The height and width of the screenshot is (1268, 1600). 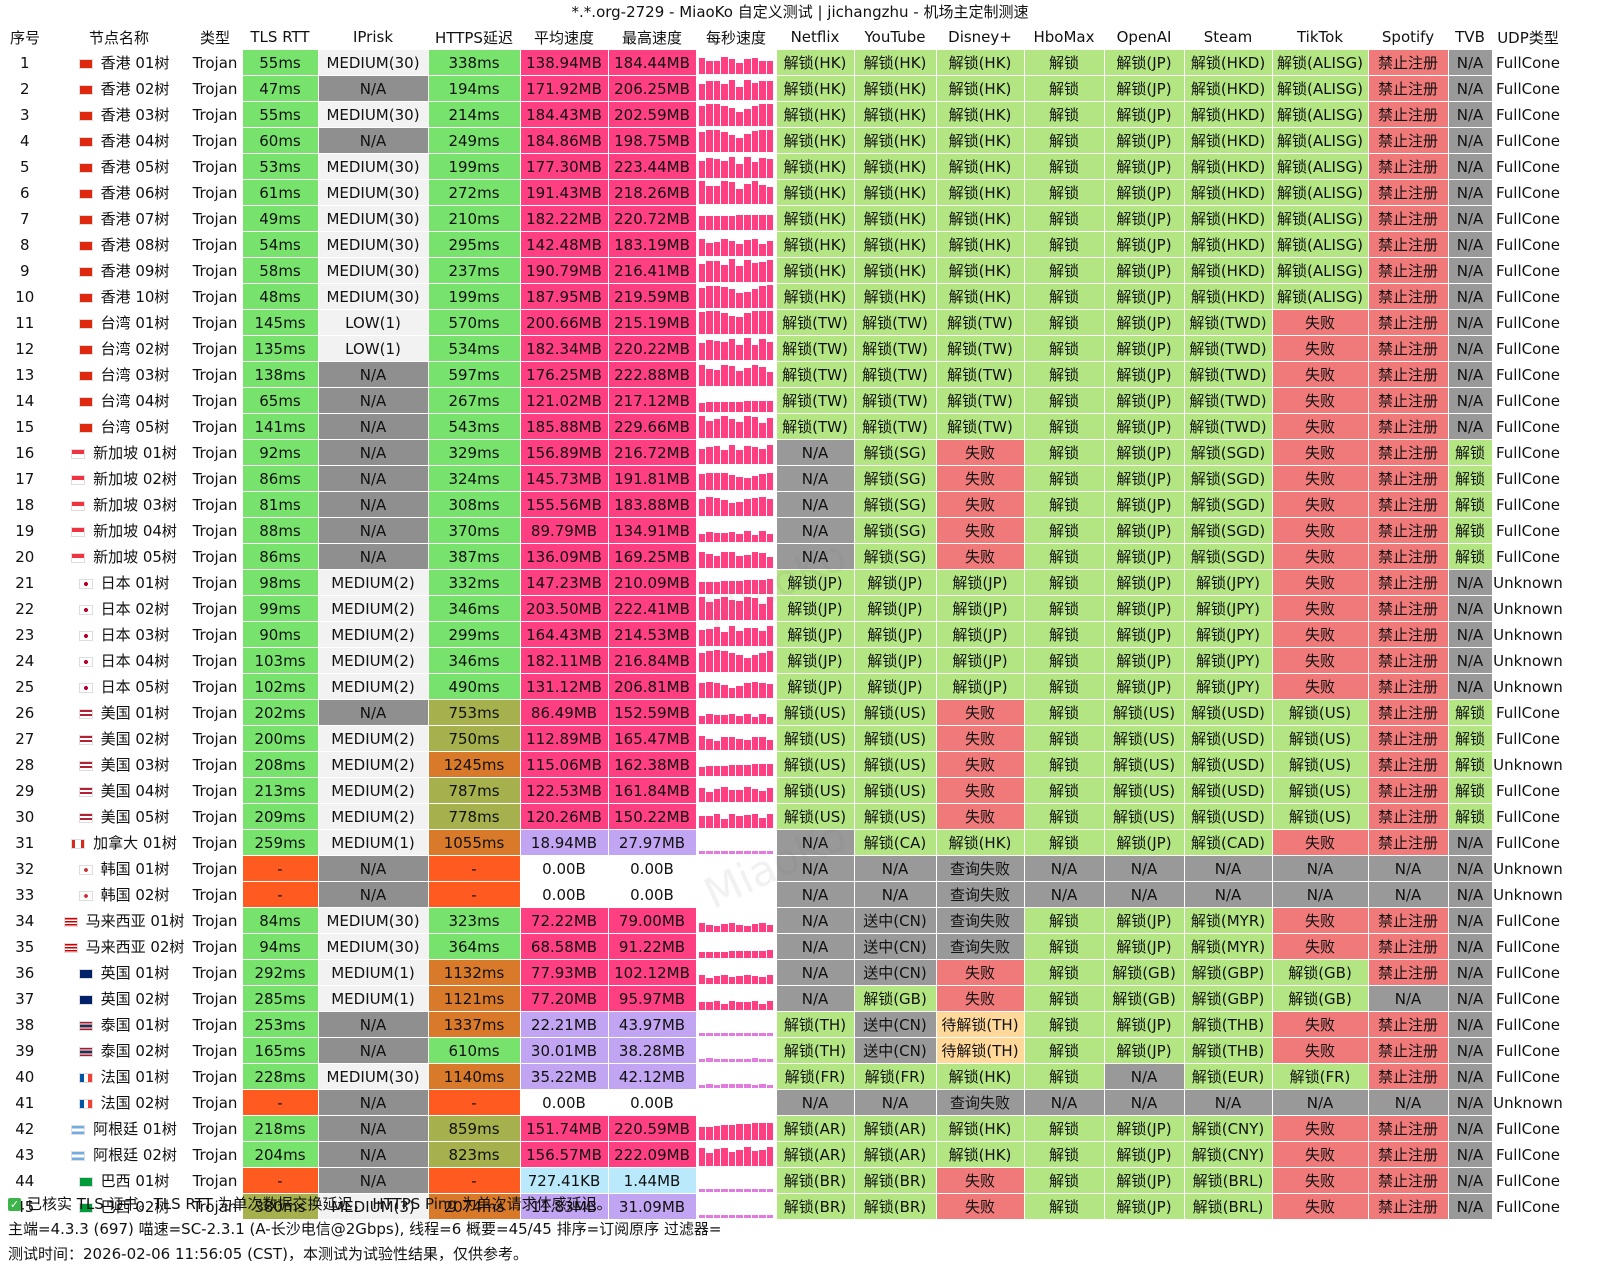 What do you see at coordinates (474, 37) in the screenshot?
I see `header-https-latency: HTTPS延迟` at bounding box center [474, 37].